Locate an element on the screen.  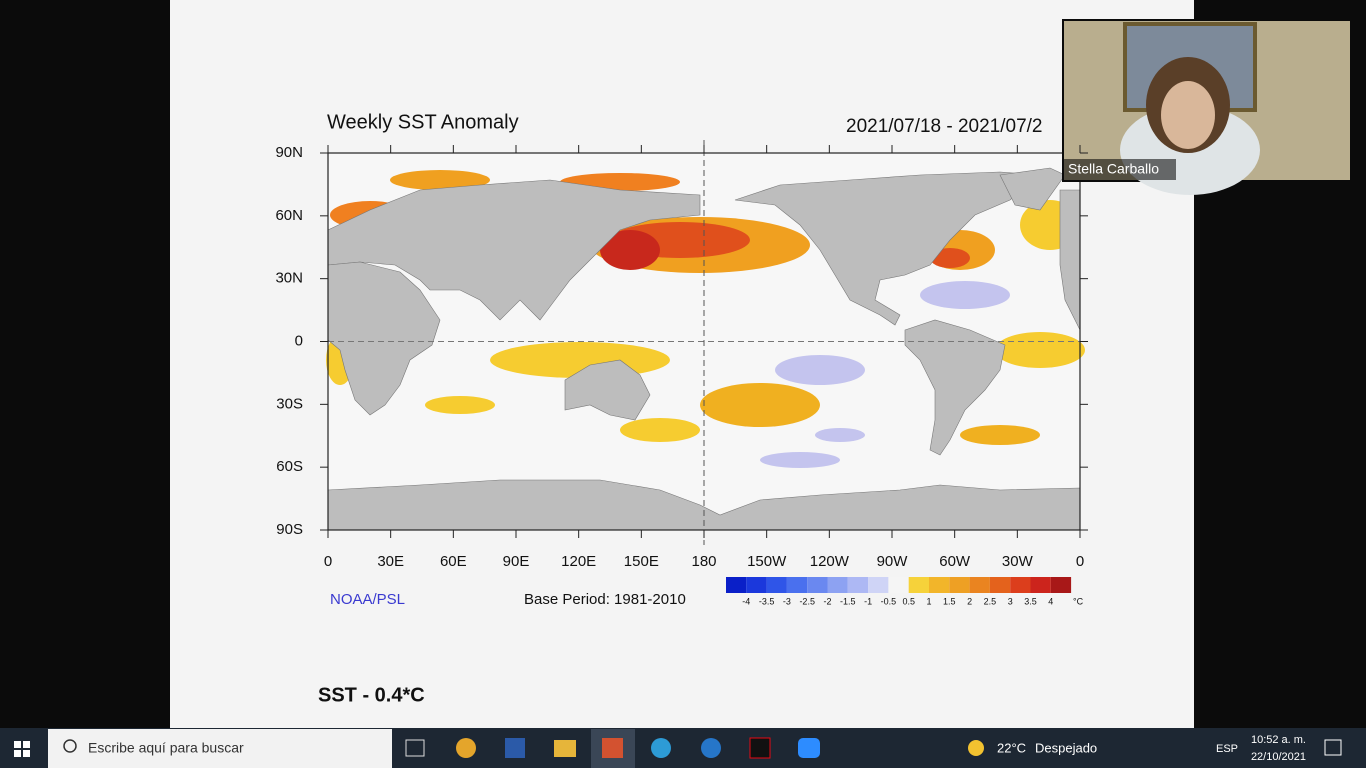
colorbar-label: 4 is located at coordinates (1050, 601).